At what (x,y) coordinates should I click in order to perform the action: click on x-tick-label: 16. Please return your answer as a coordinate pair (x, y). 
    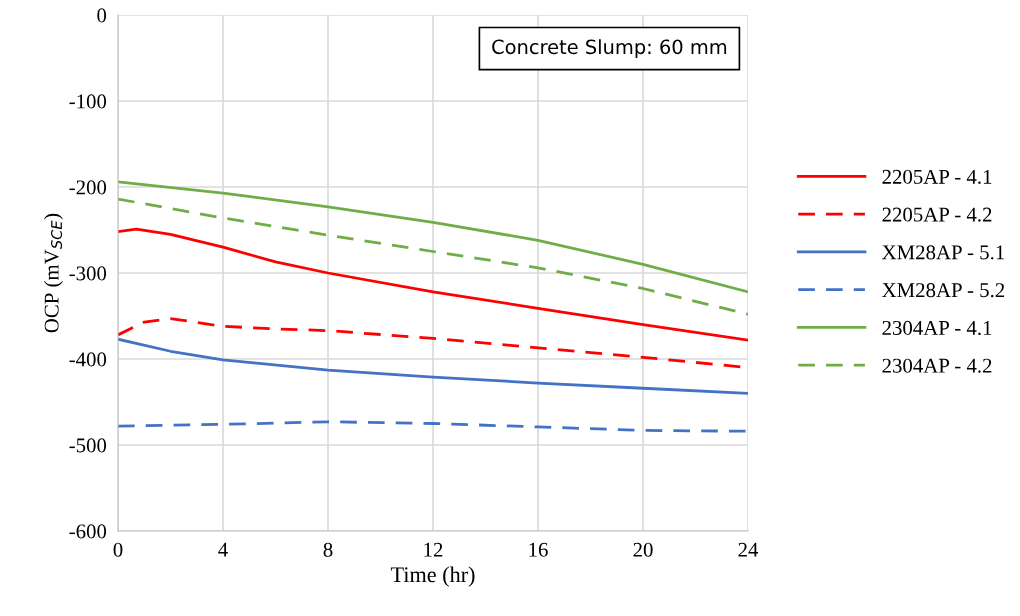
    Looking at the image, I should click on (538, 549).